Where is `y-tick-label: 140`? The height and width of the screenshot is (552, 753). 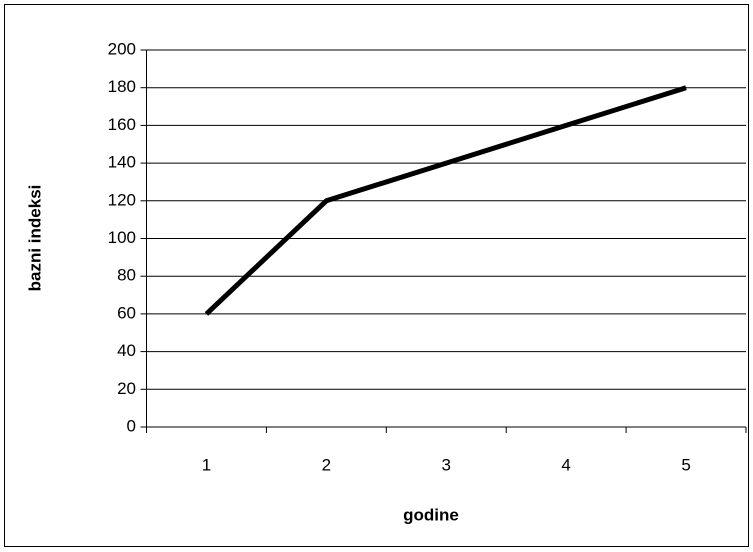
y-tick-label: 140 is located at coordinates (122, 162).